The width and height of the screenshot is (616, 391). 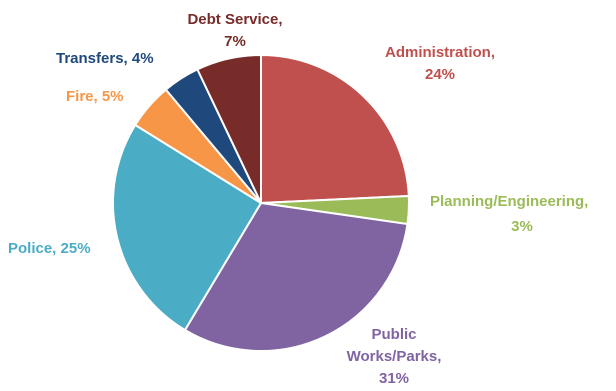 I want to click on pie-label-administration: Administration, 24%, so click(x=440, y=63).